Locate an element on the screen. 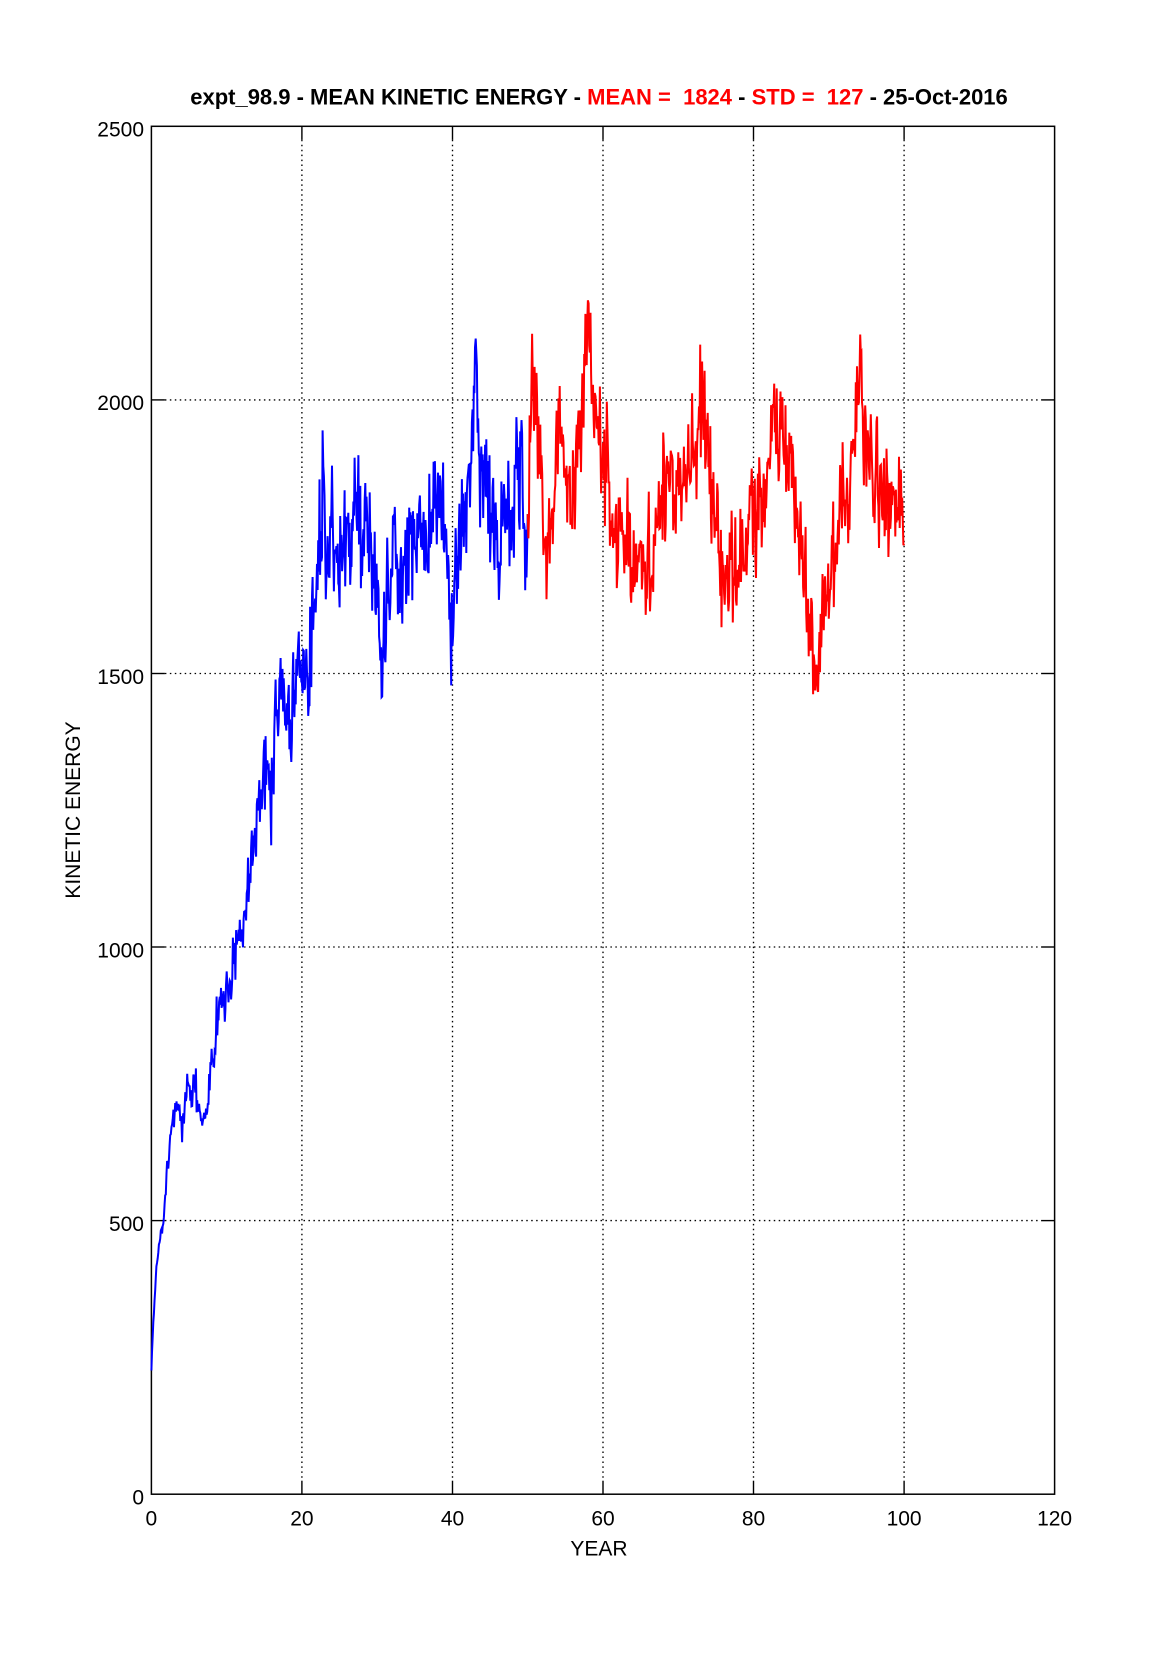  svg-text: 60 is located at coordinates (602, 1519).